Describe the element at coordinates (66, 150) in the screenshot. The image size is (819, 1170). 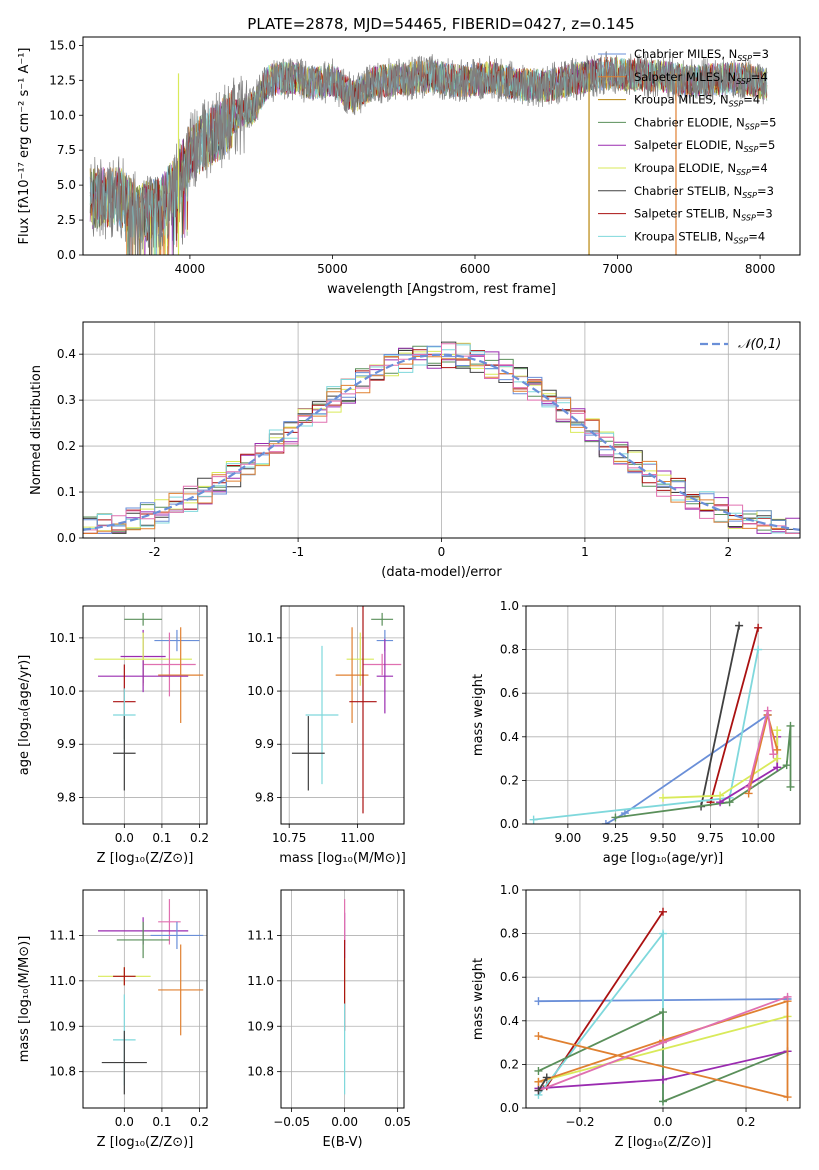
I see `y-tick-label: 7.5` at that location.